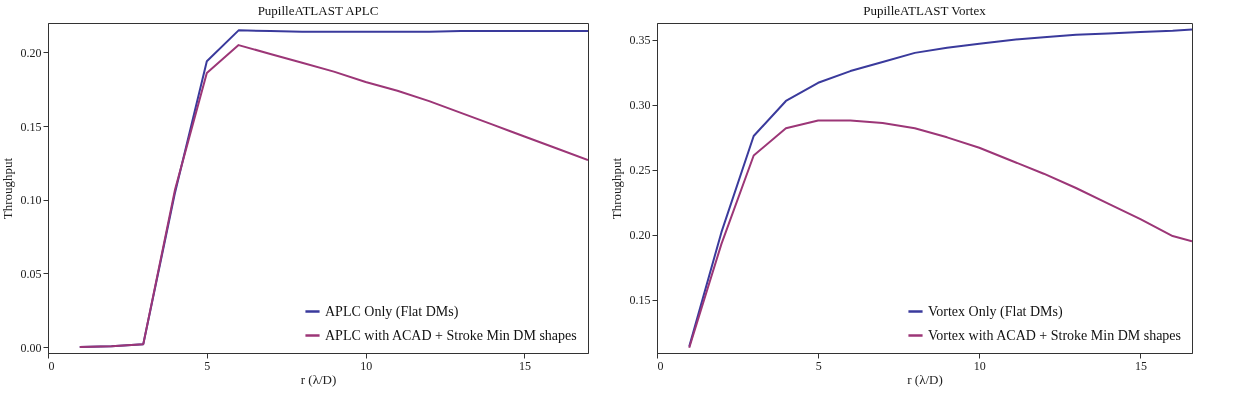 The height and width of the screenshot is (418, 1252). I want to click on legend-label: Vortex Only (Flat DMs), so click(996, 311).